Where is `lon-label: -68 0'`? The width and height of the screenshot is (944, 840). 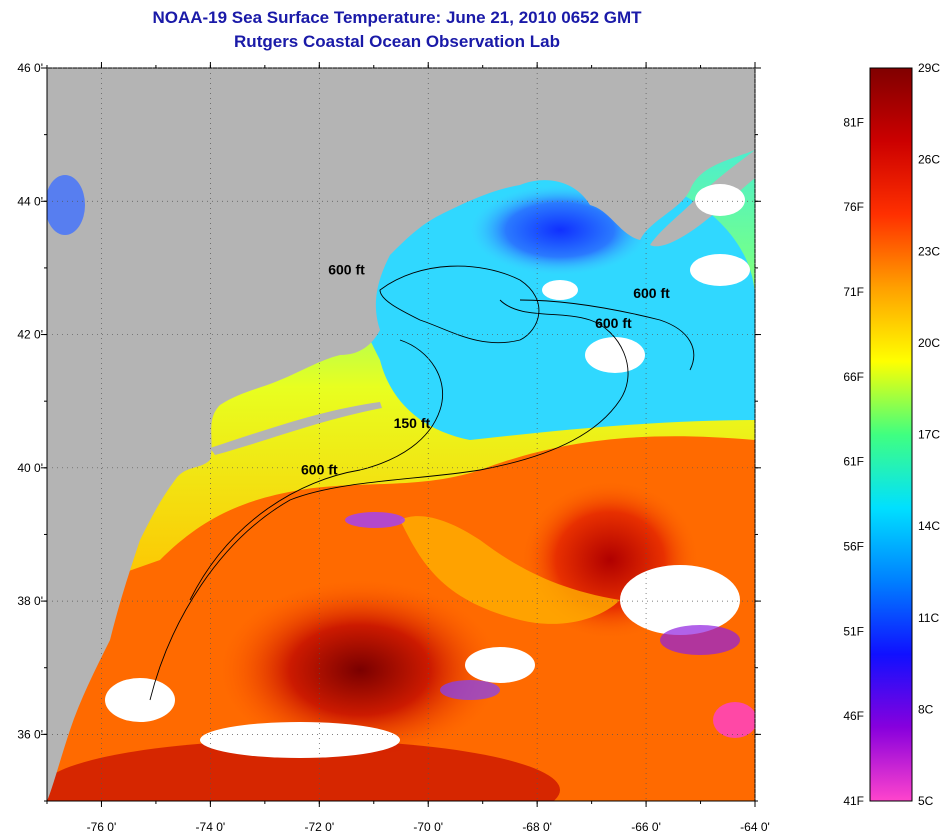 lon-label: -68 0' is located at coordinates (537, 827).